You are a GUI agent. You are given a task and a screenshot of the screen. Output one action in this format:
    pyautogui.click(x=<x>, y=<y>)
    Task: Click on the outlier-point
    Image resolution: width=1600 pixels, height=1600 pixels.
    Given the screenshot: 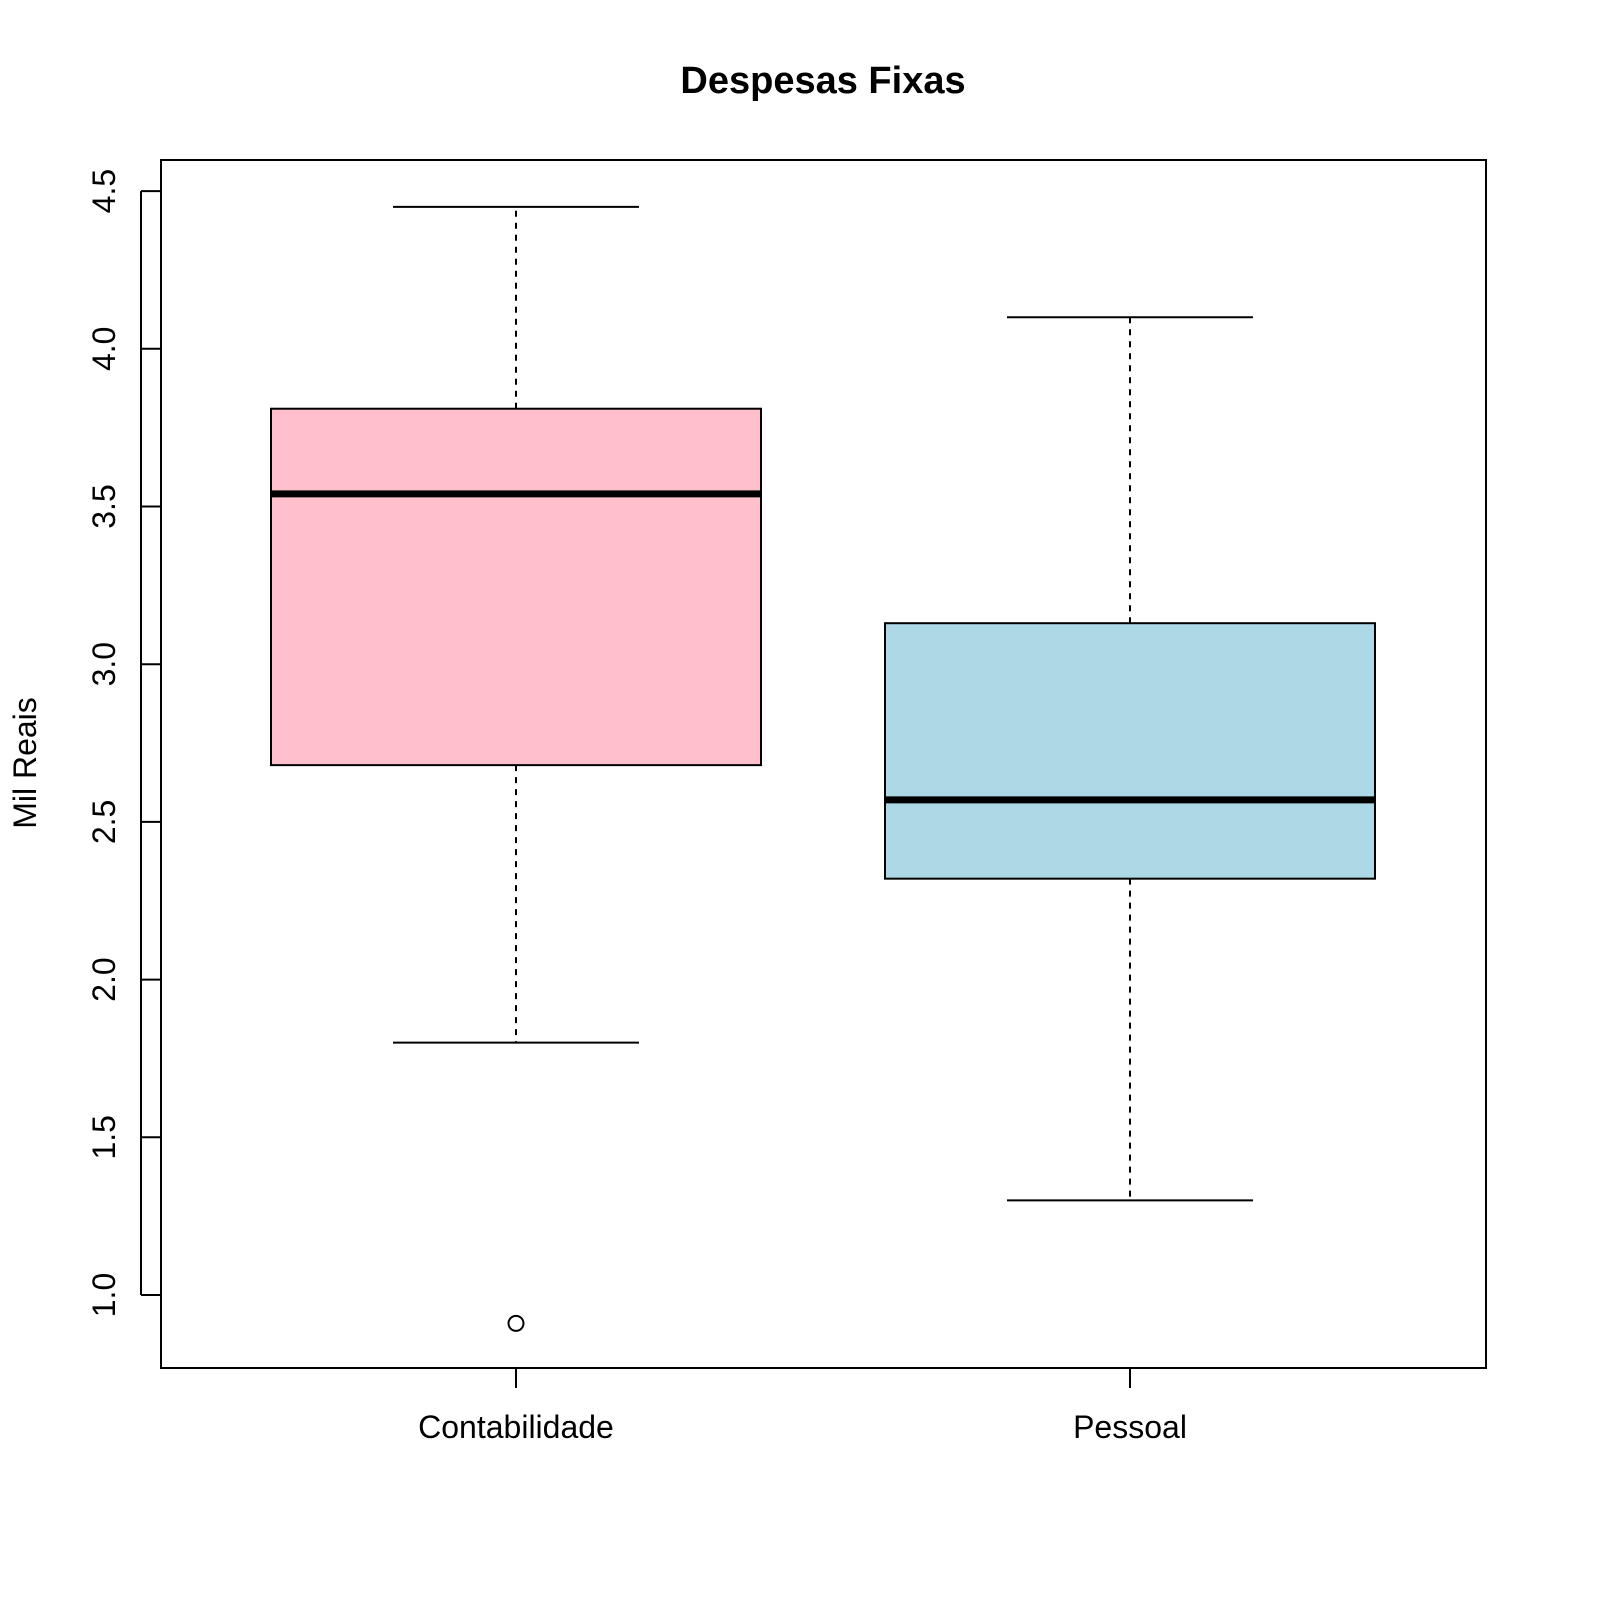 What is the action you would take?
    pyautogui.click(x=516, y=1323)
    